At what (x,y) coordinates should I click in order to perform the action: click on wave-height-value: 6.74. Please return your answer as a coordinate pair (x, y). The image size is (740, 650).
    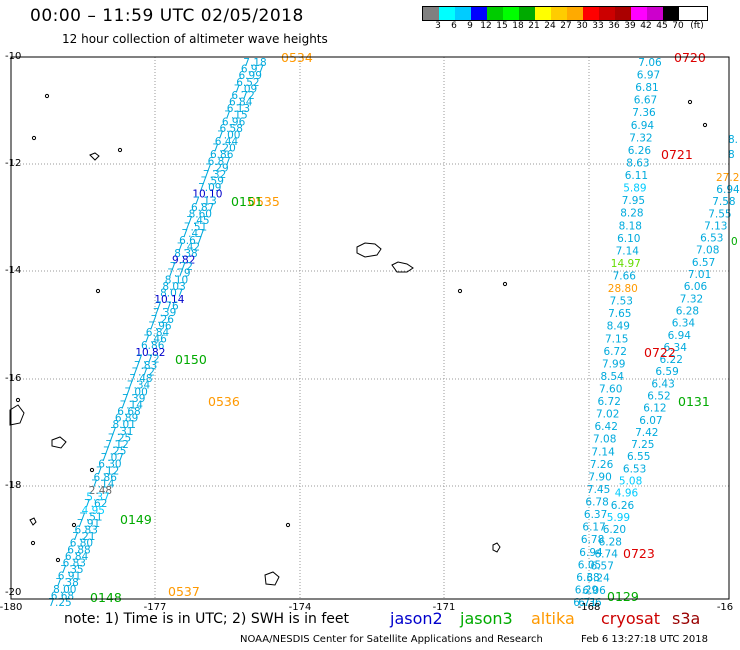
    Looking at the image, I should click on (607, 554).